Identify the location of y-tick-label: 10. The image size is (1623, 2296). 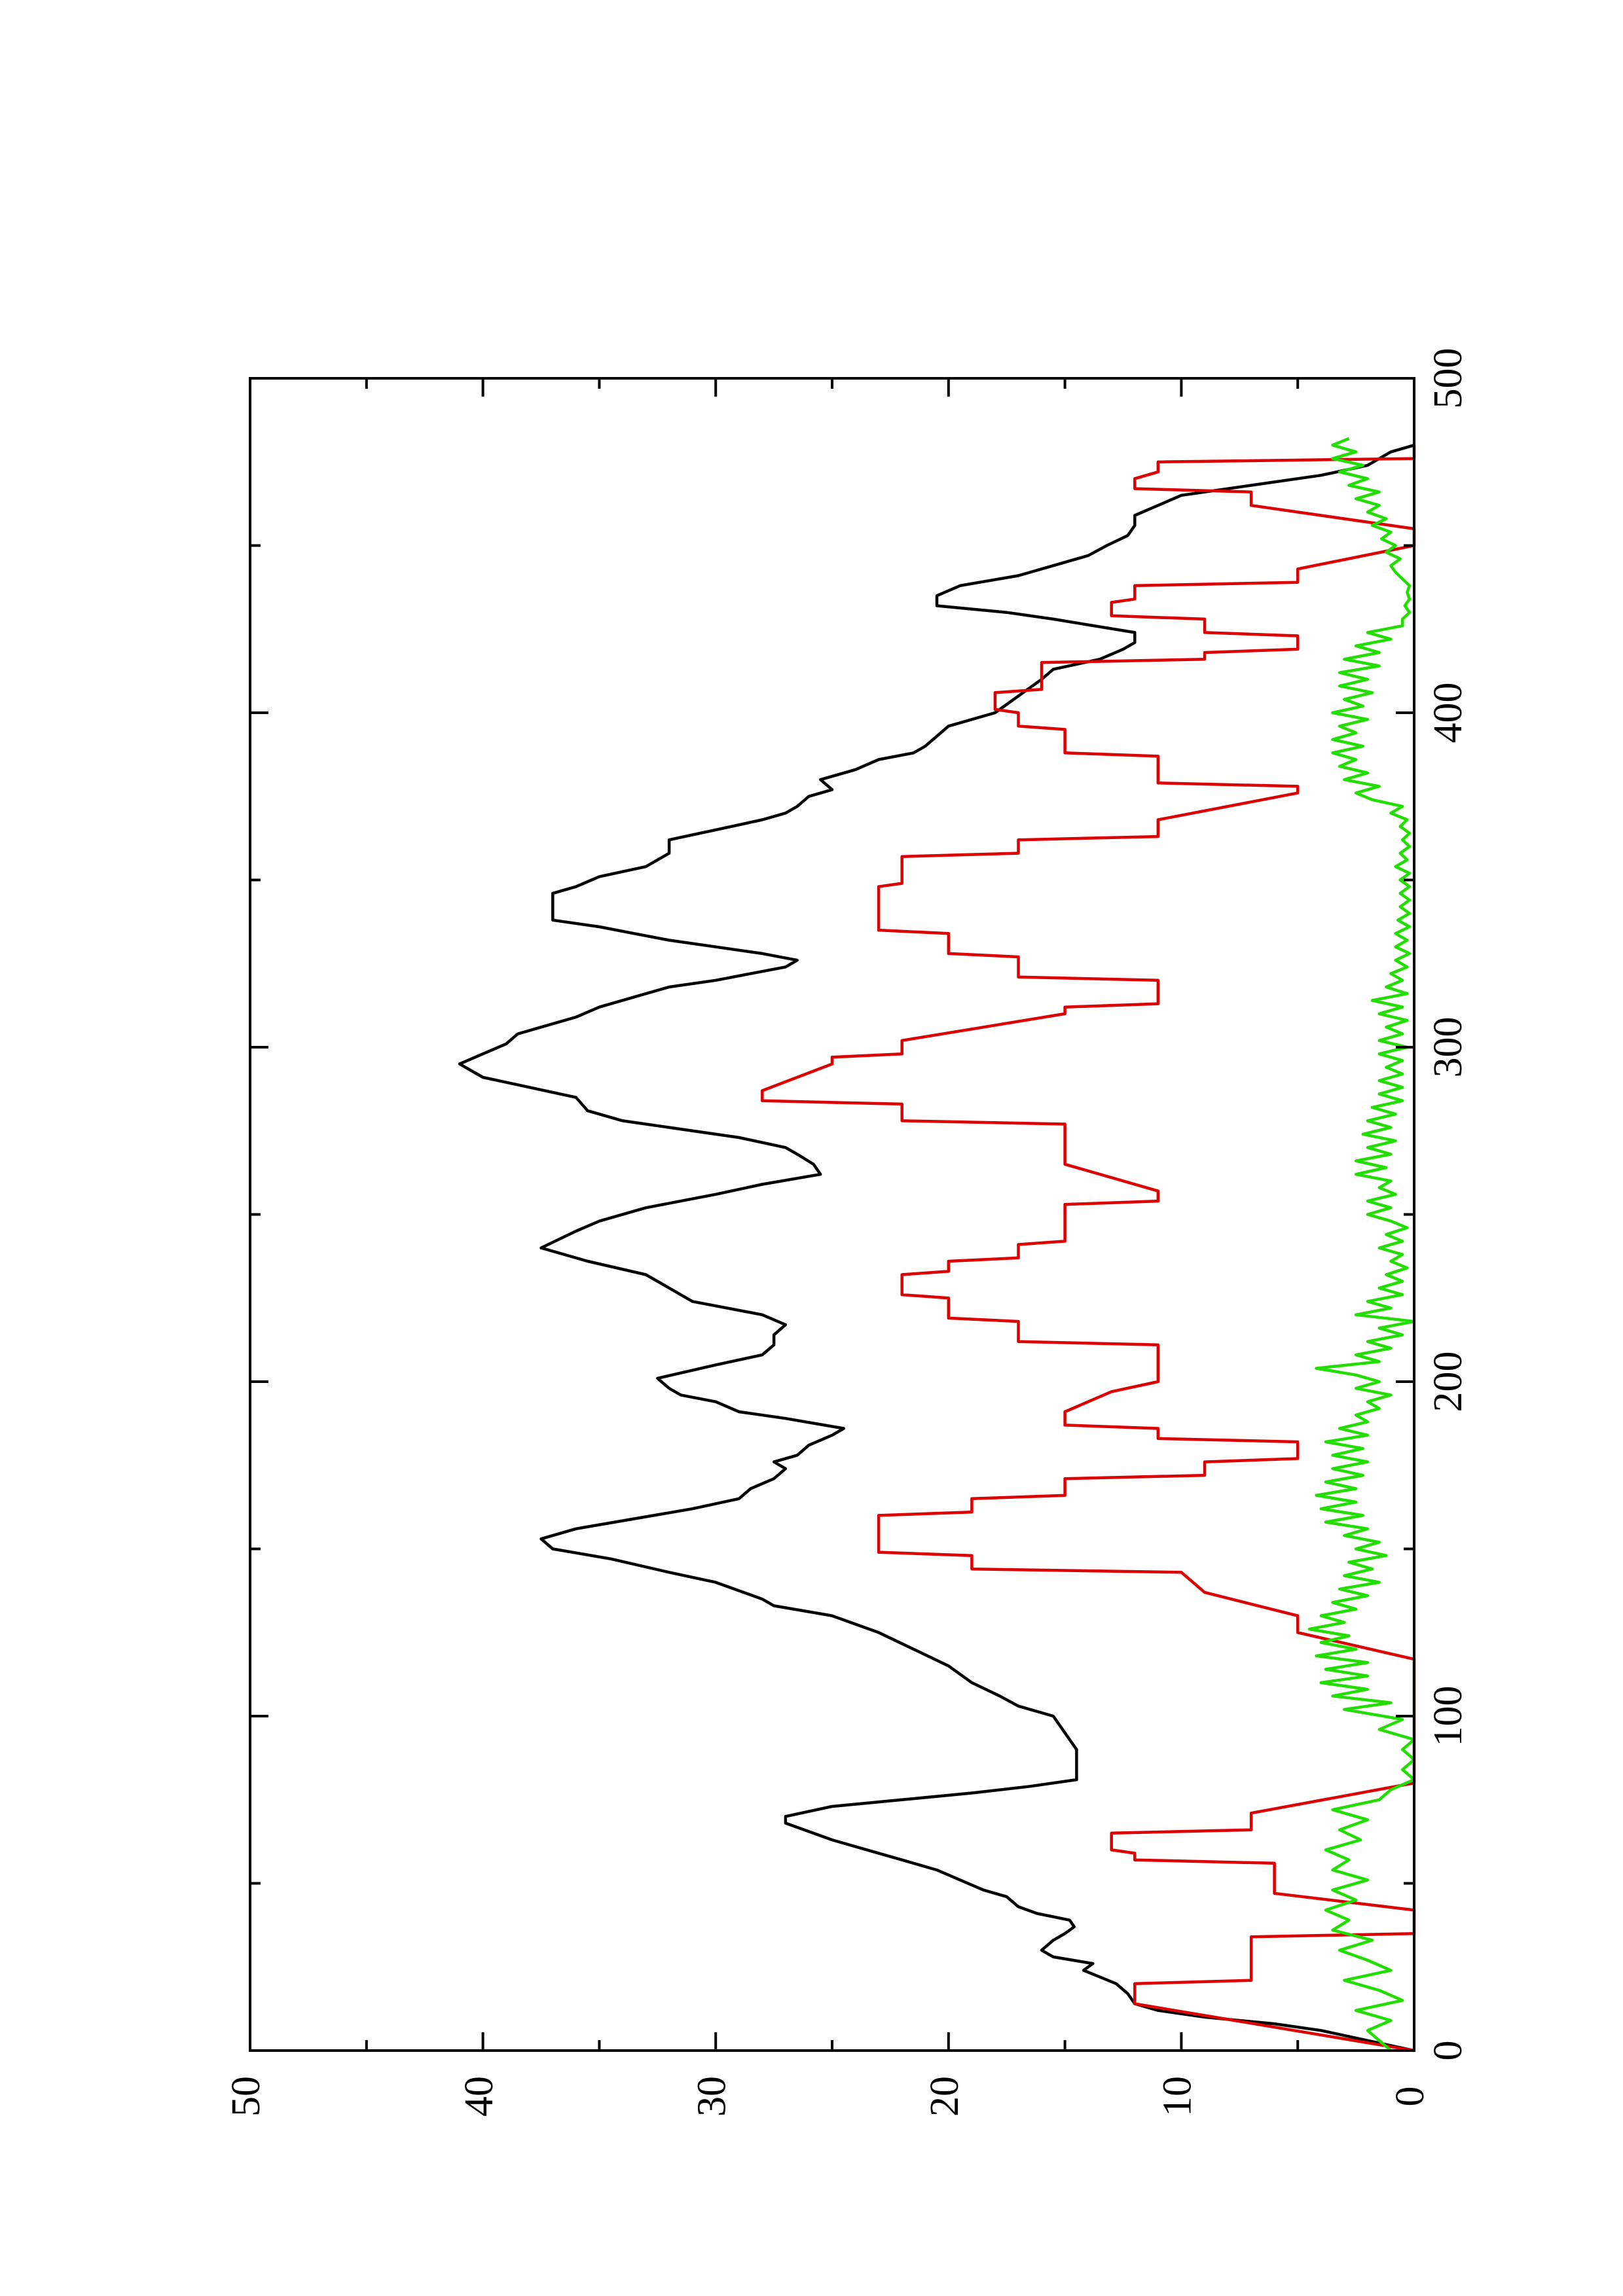
(1178, 2096).